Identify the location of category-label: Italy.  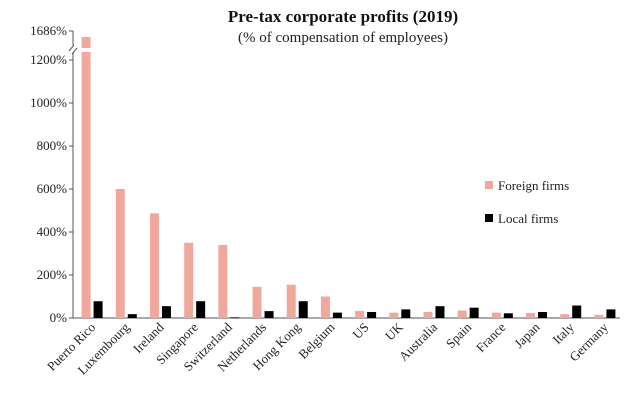
(563, 333).